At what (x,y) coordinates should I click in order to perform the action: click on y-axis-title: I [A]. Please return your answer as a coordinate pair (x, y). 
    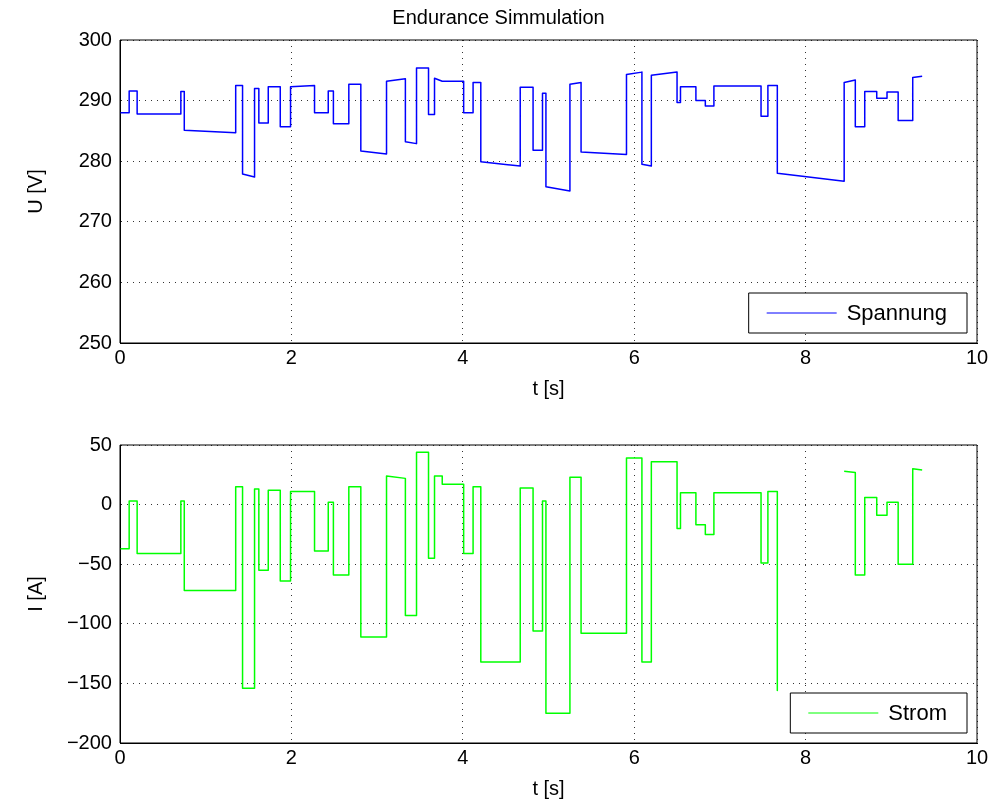
    Looking at the image, I should click on (34, 594).